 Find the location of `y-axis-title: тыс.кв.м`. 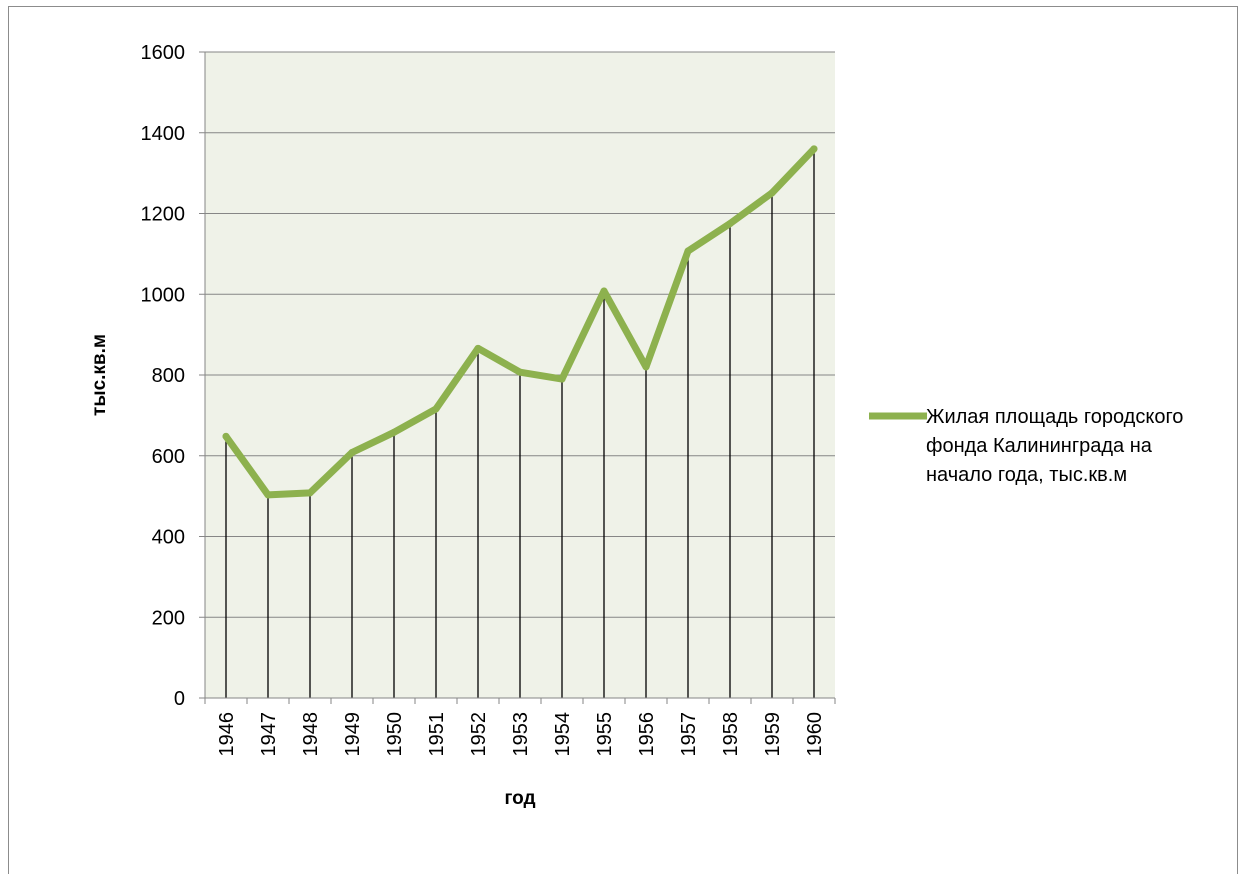

y-axis-title: тыс.кв.м is located at coordinates (99, 375).